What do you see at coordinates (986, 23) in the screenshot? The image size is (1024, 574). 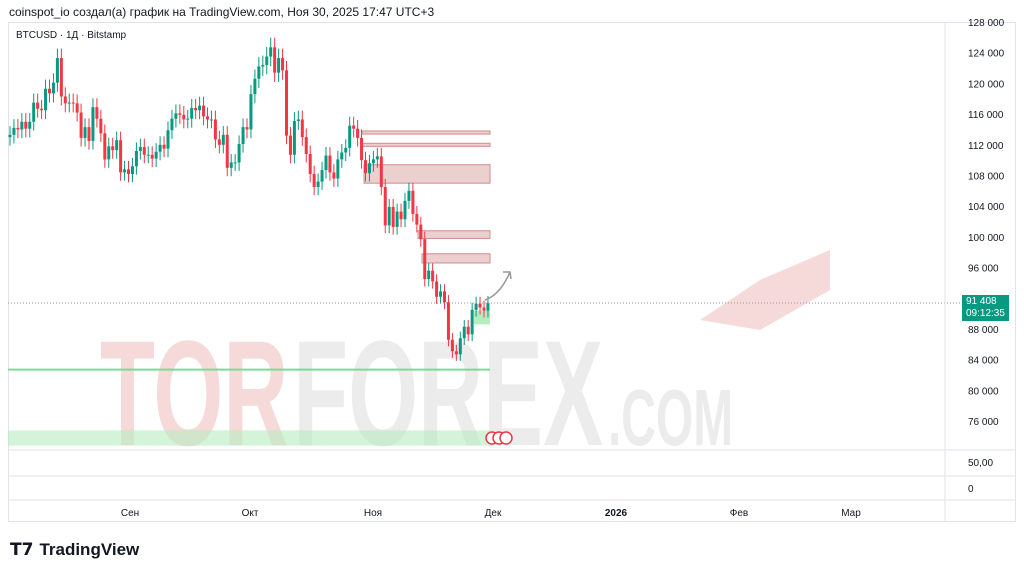 I see `price-tick: 128 000` at bounding box center [986, 23].